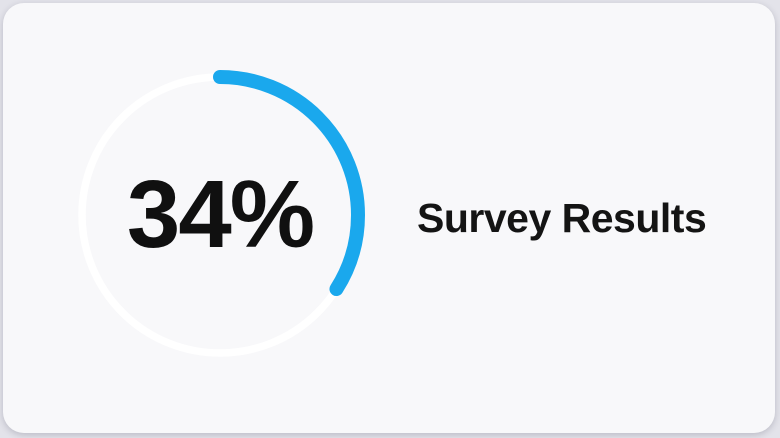  I want to click on chart-title: Survey Results, so click(562, 217).